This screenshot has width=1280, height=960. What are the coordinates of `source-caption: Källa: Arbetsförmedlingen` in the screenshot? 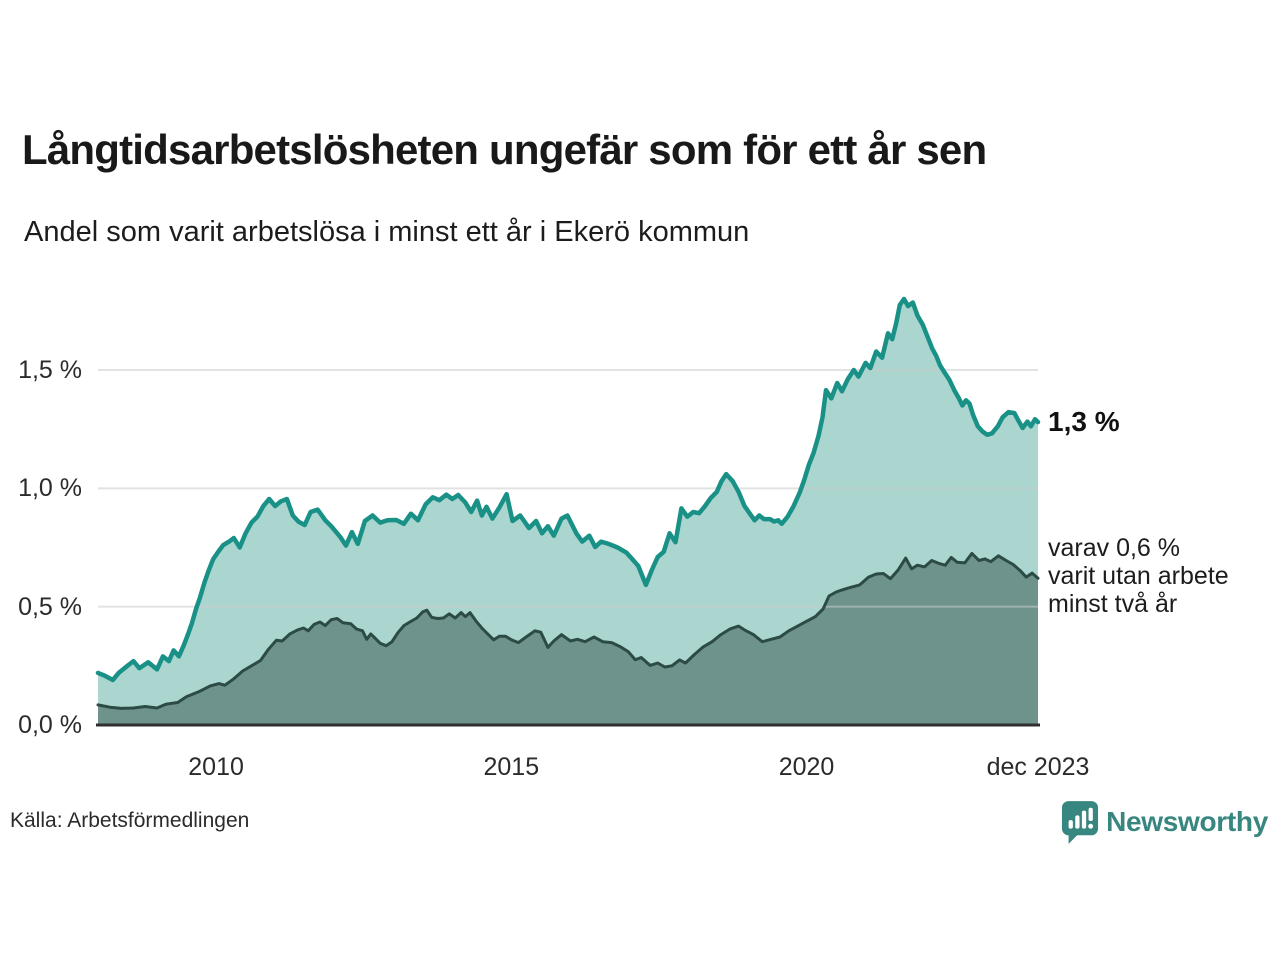 It's located at (130, 820).